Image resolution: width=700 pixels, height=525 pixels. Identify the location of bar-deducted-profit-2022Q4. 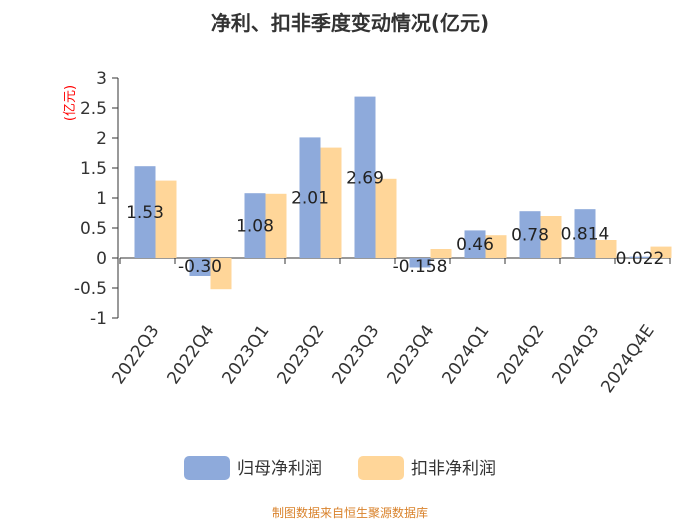
(221, 274).